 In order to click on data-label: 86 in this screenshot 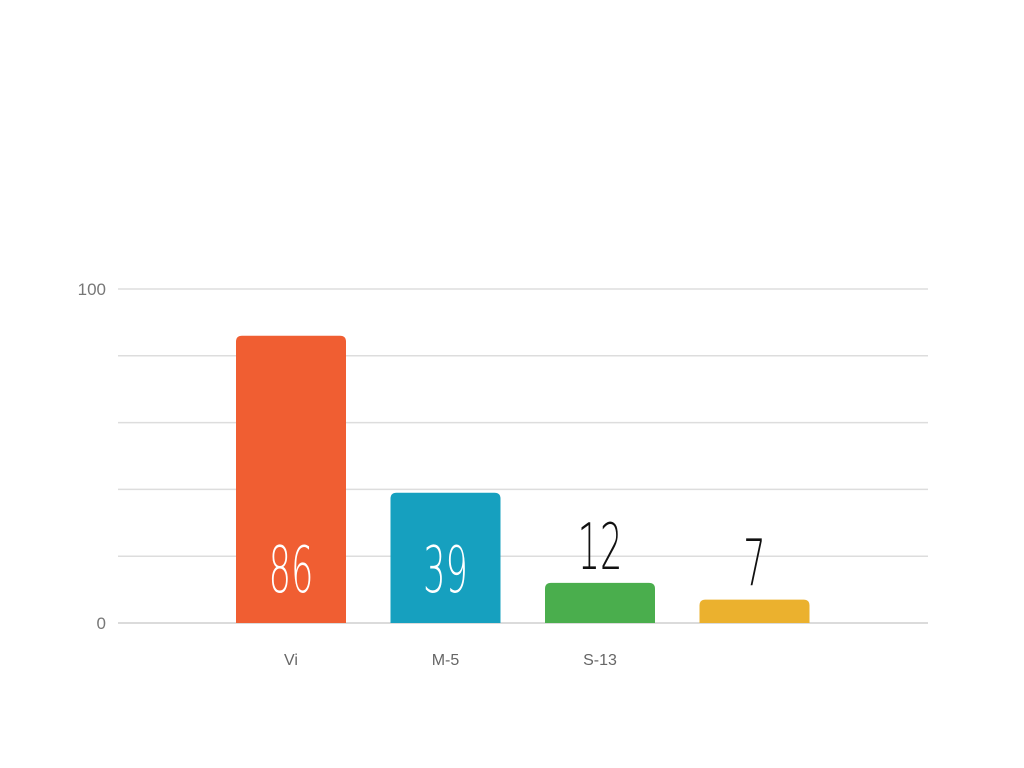, I will do `click(291, 571)`.